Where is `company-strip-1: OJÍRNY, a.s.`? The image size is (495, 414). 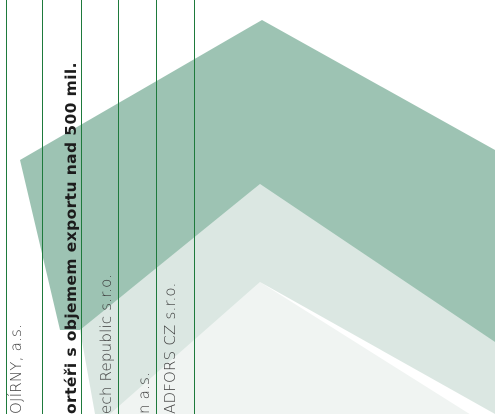
company-strip-1: OJÍRNY, a.s. is located at coordinates (16, 369).